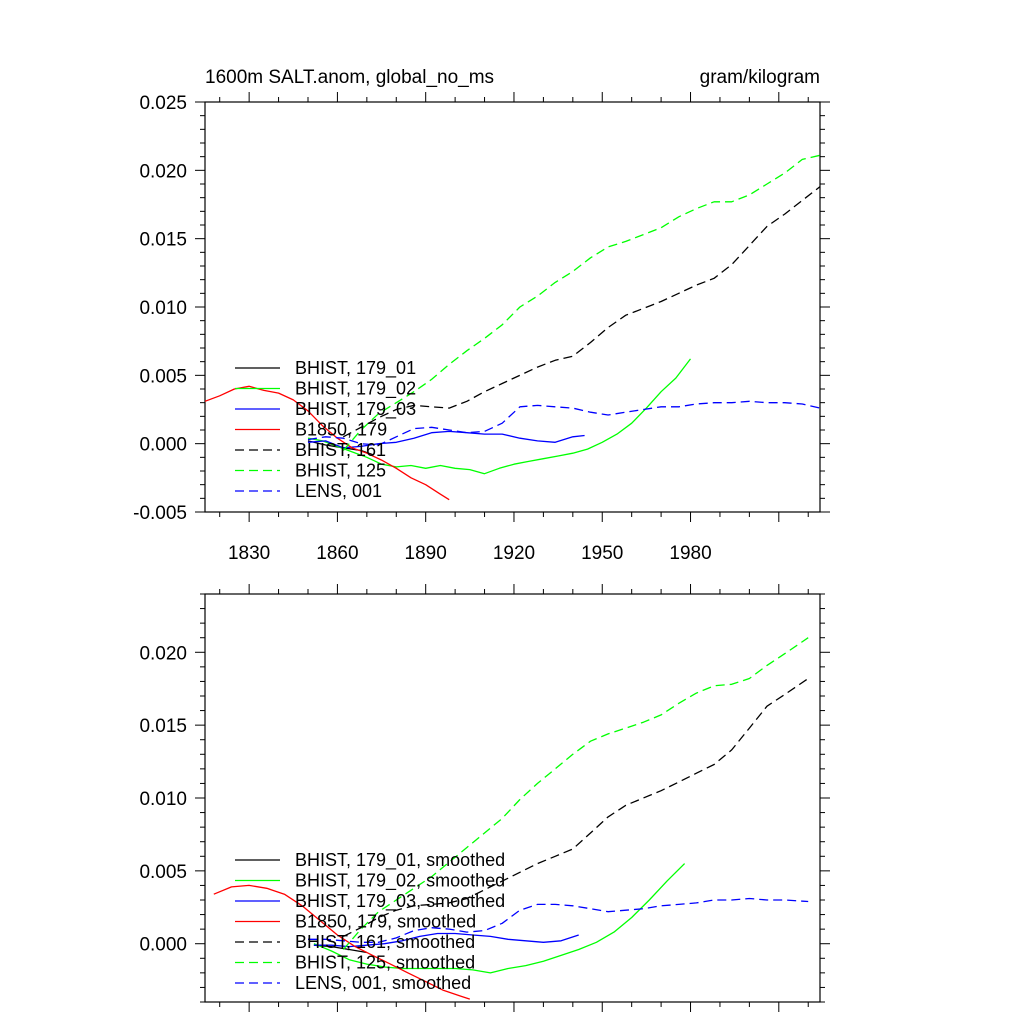  I want to click on y-tick-label: -0.005, so click(160, 513).